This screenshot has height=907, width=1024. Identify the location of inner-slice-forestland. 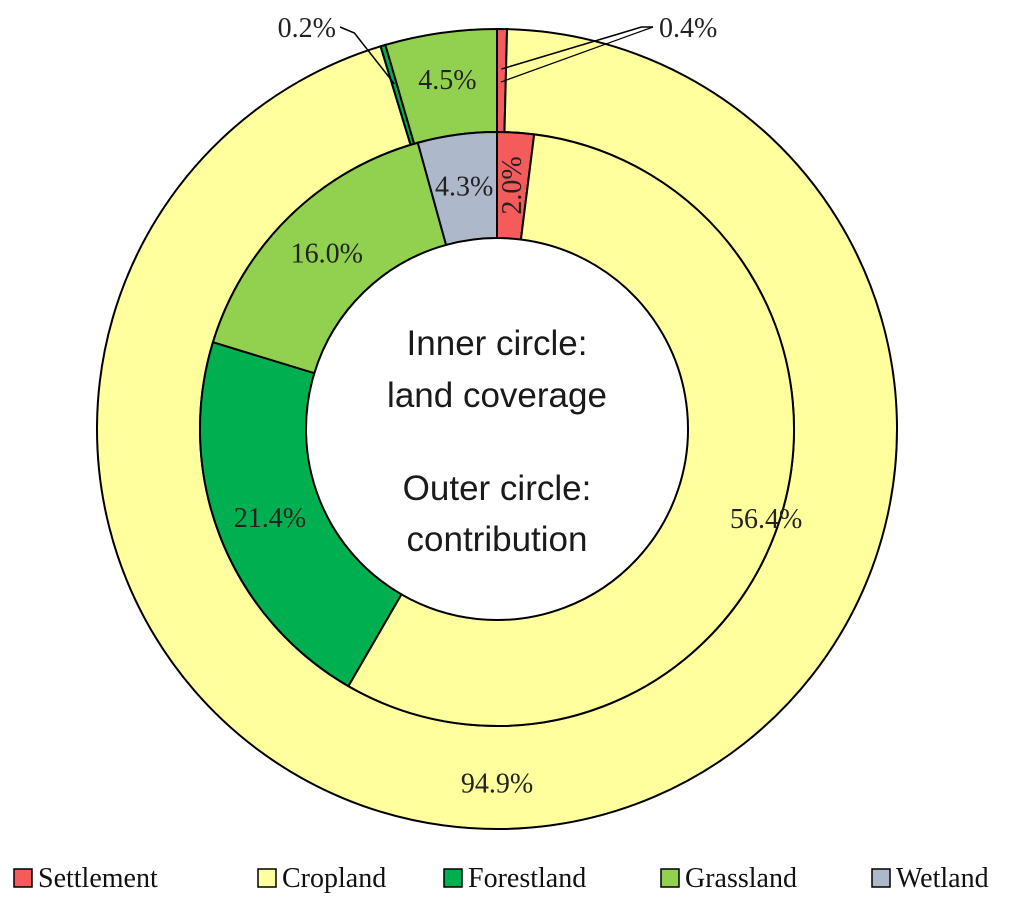
(301, 514).